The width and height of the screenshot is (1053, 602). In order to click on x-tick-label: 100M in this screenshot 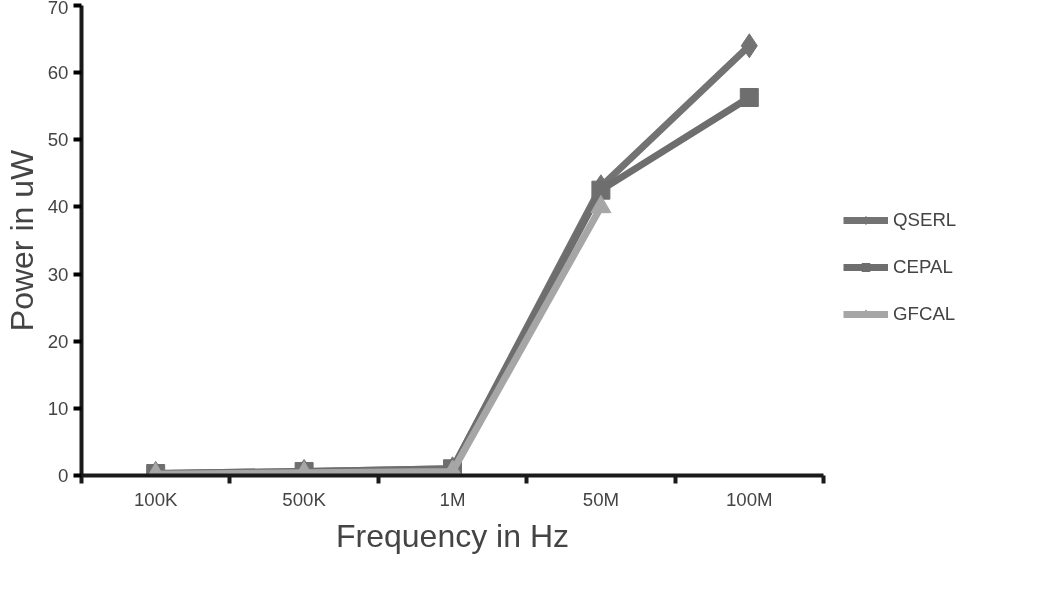, I will do `click(749, 499)`.